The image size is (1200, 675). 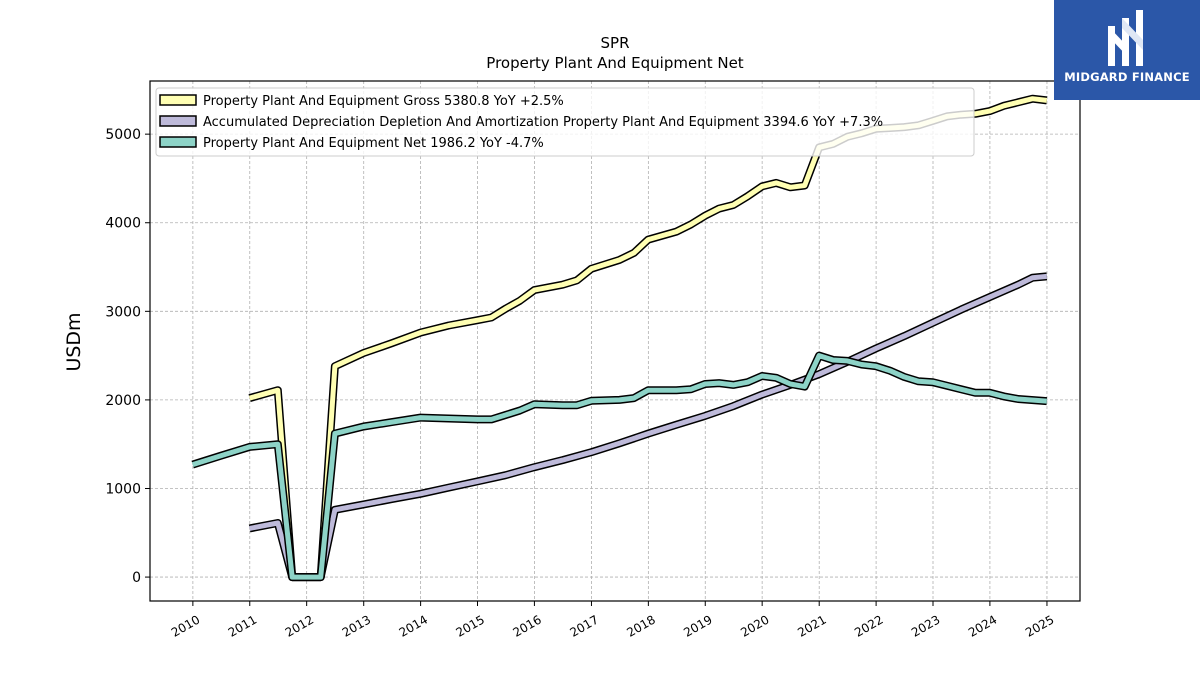 What do you see at coordinates (299, 625) in the screenshot?
I see `x-tick-label: 2012` at bounding box center [299, 625].